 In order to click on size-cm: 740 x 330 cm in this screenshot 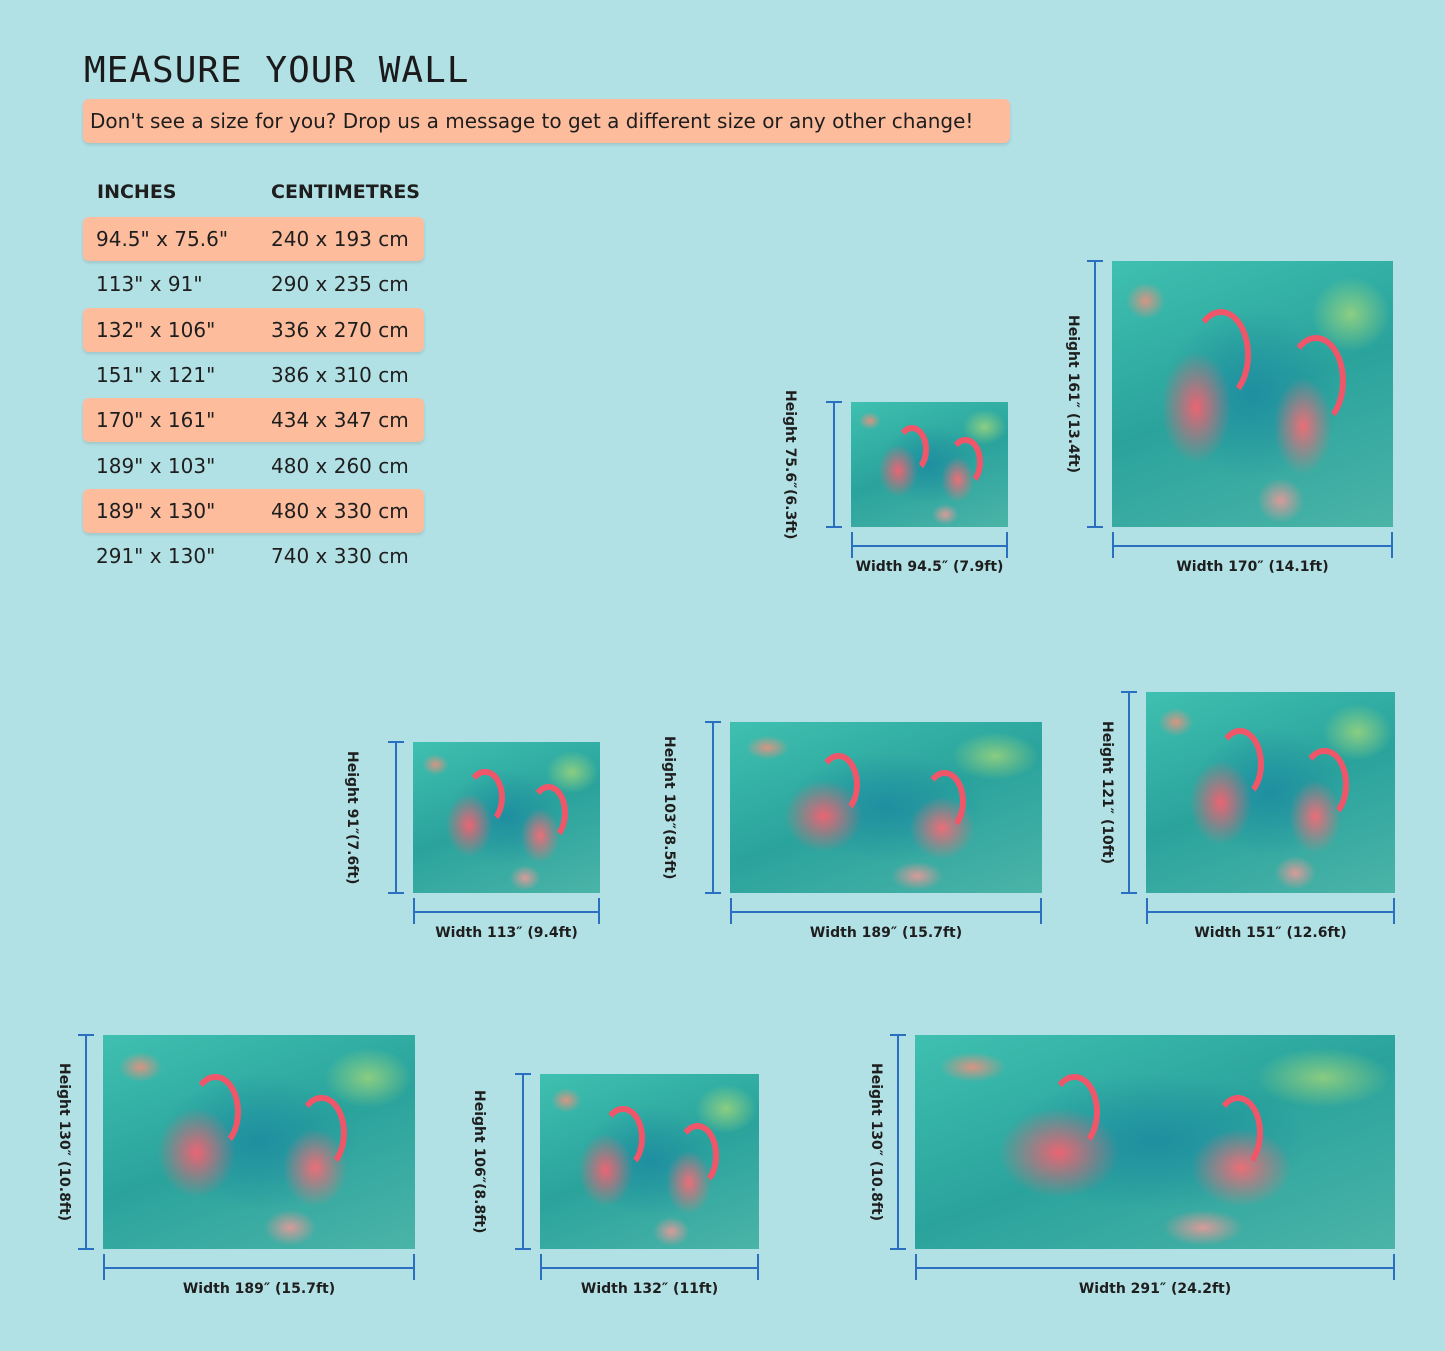, I will do `click(340, 556)`.